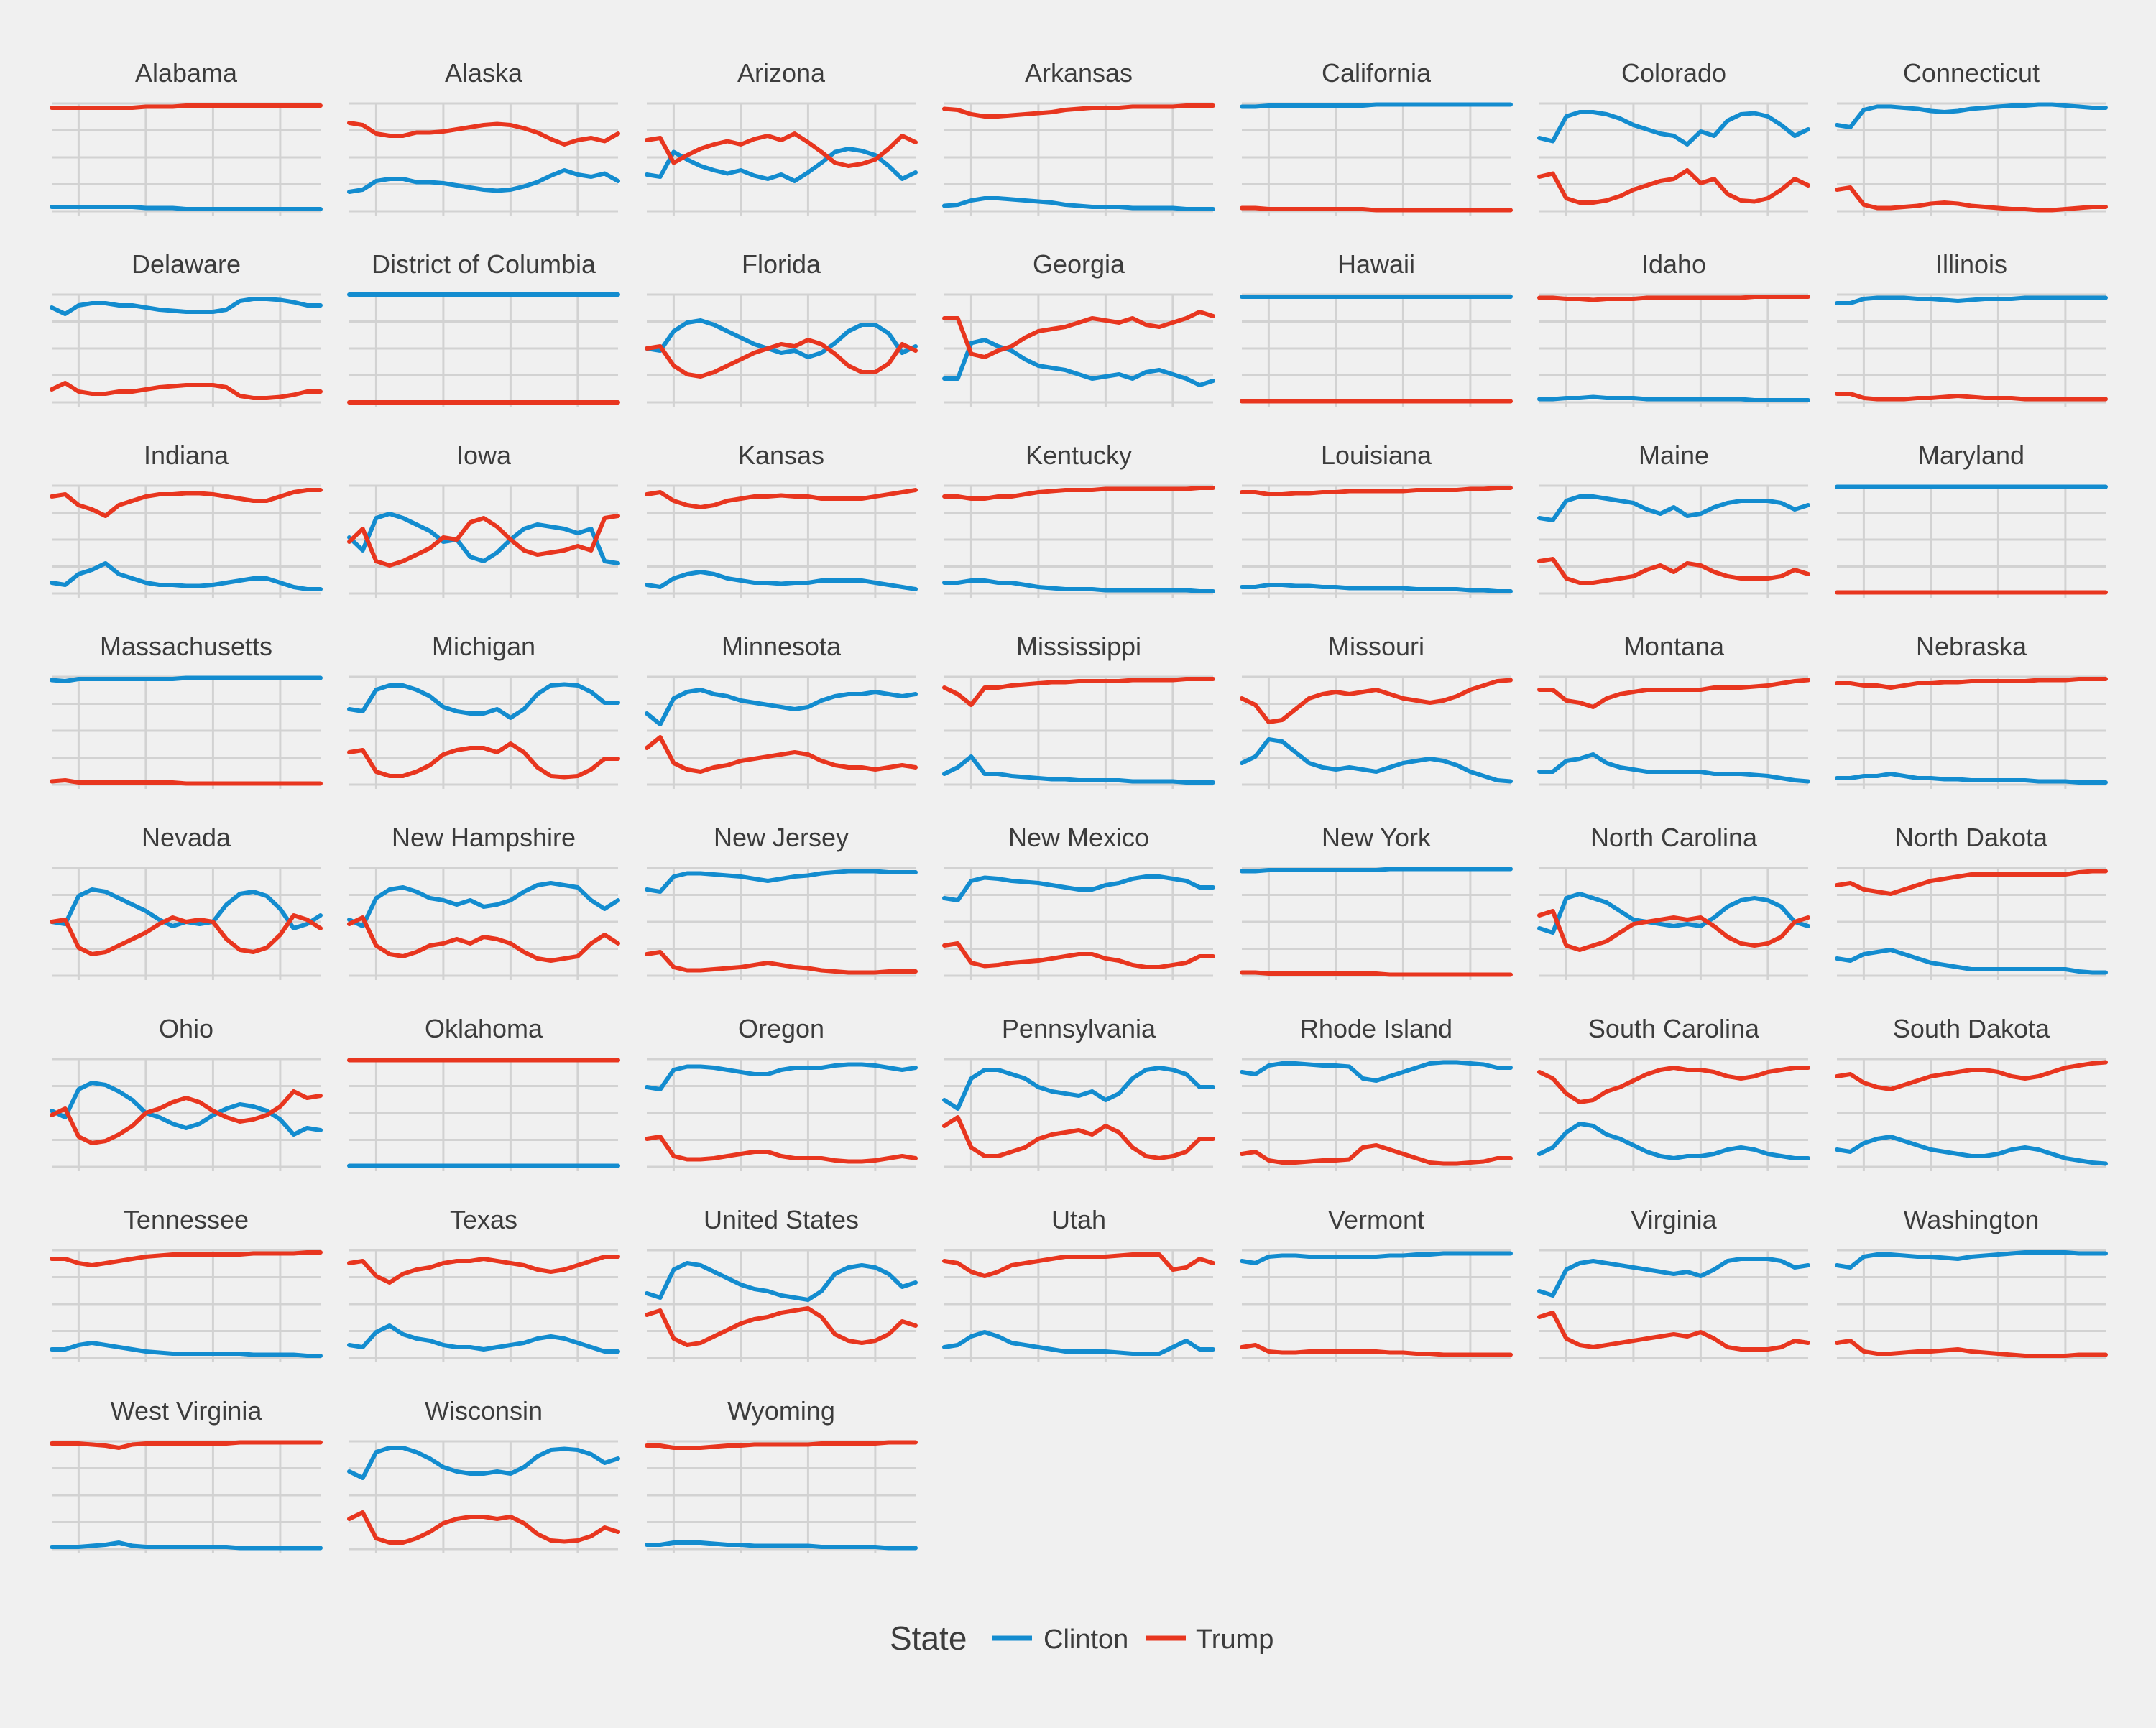  What do you see at coordinates (1971, 397) in the screenshot?
I see `series-line-trump-illinois` at bounding box center [1971, 397].